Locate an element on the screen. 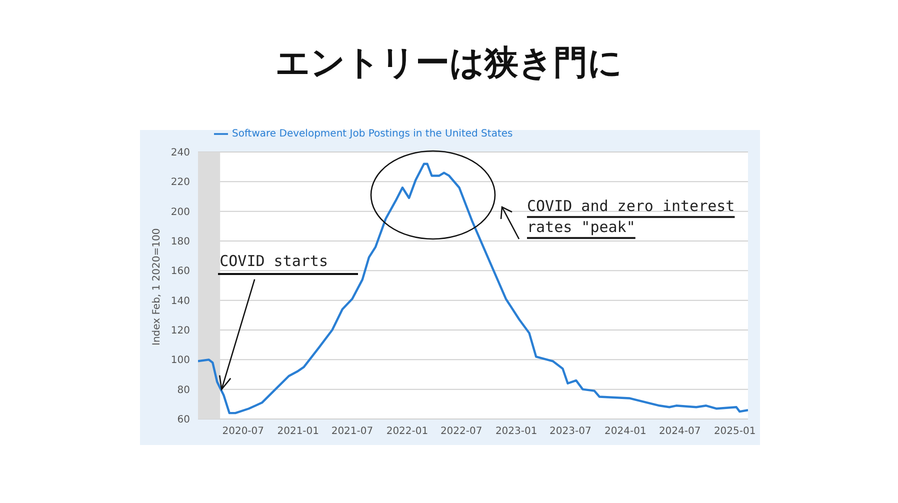  legend-label: Software Development Job Postings in the United States is located at coordinates (372, 134).